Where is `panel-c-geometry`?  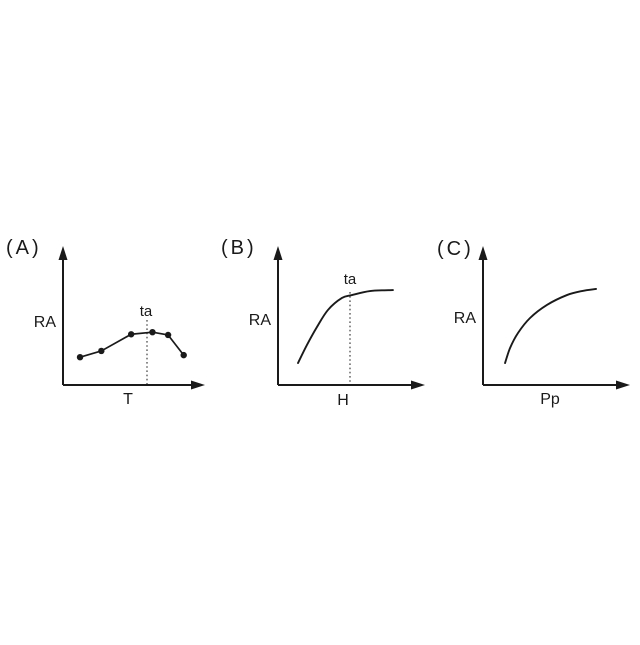
panel-c-geometry is located at coordinates (554, 318).